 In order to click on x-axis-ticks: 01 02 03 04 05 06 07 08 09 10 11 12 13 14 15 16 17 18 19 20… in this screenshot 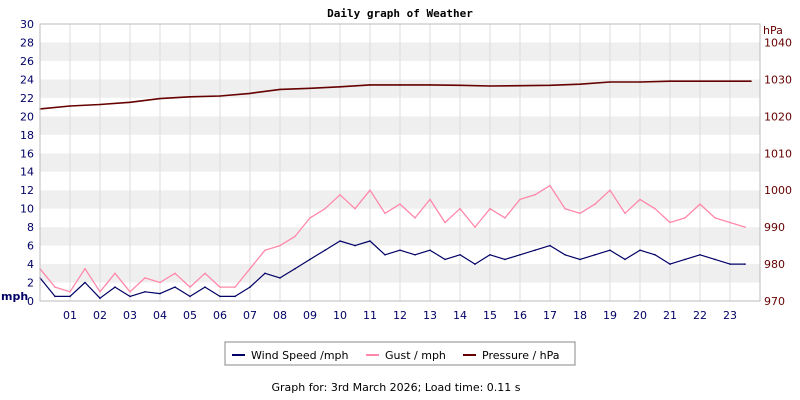, I will do `click(400, 315)`.